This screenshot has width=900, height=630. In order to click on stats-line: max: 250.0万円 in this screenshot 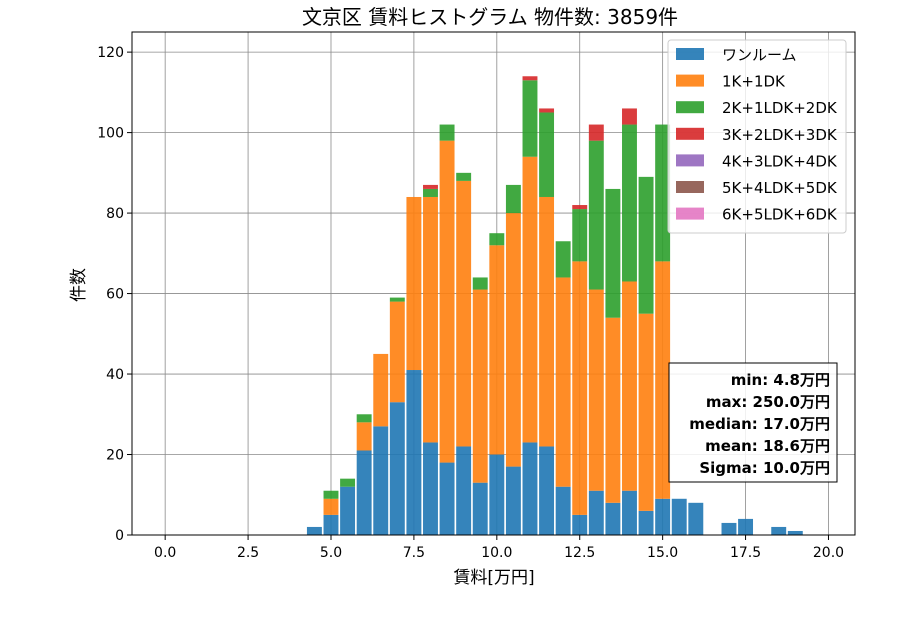, I will do `click(768, 402)`.